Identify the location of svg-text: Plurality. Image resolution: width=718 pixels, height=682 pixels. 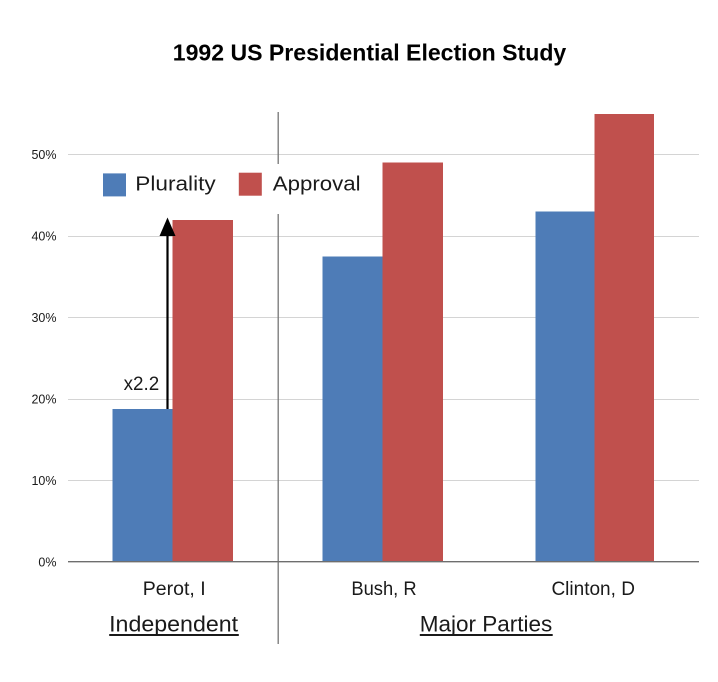
(175, 184).